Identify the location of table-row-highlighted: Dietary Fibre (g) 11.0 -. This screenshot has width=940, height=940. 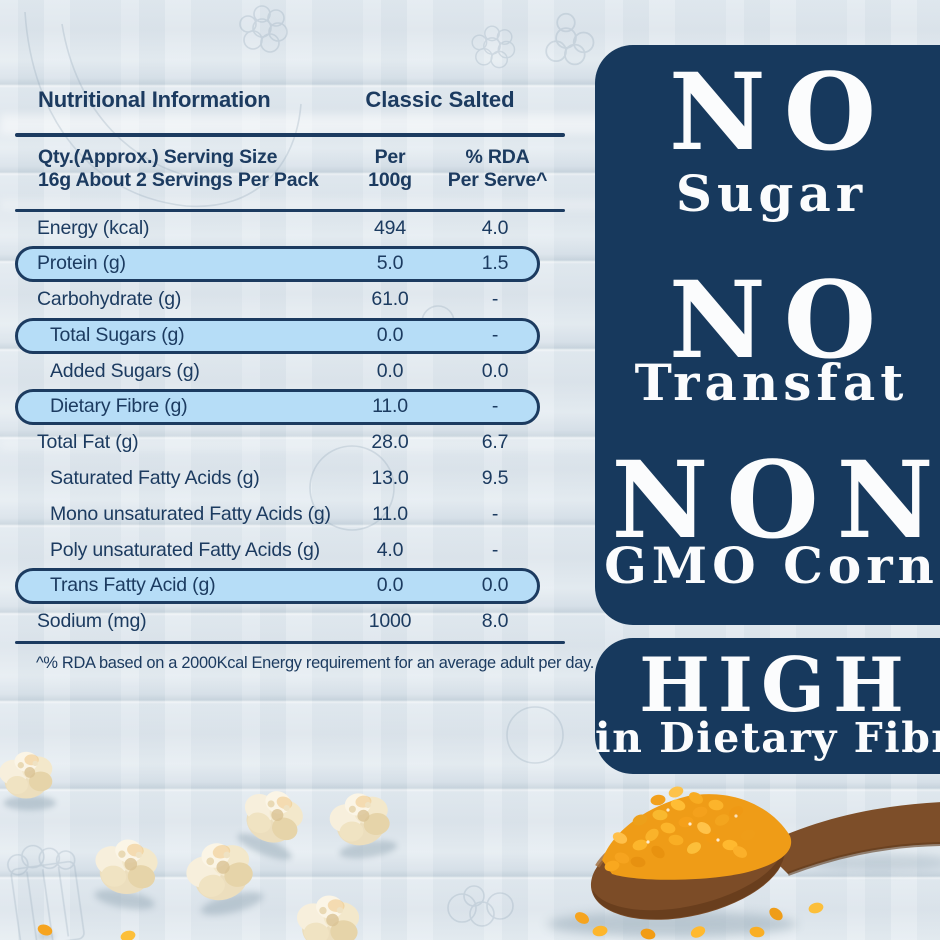
(277, 407).